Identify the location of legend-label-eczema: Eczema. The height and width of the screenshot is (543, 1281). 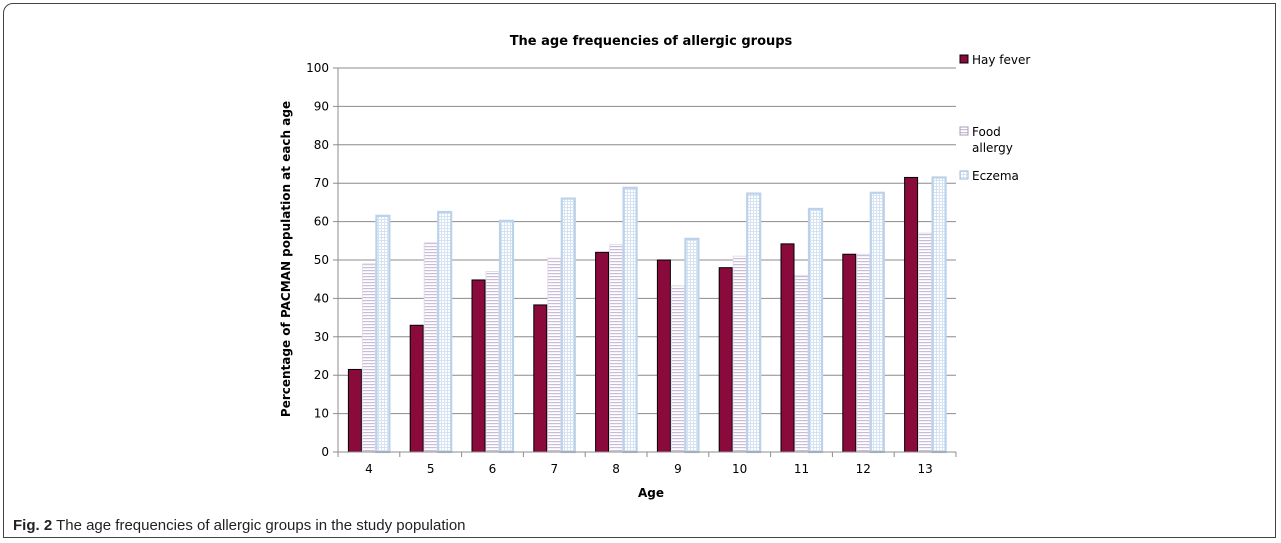
(995, 176).